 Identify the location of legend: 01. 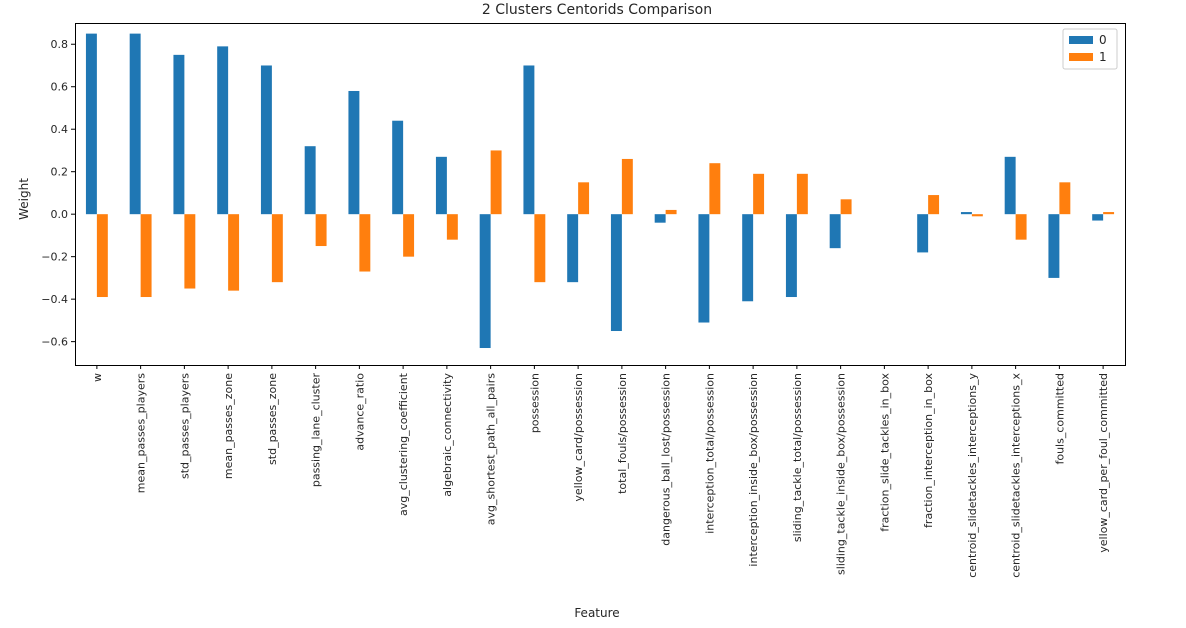
(1090, 49).